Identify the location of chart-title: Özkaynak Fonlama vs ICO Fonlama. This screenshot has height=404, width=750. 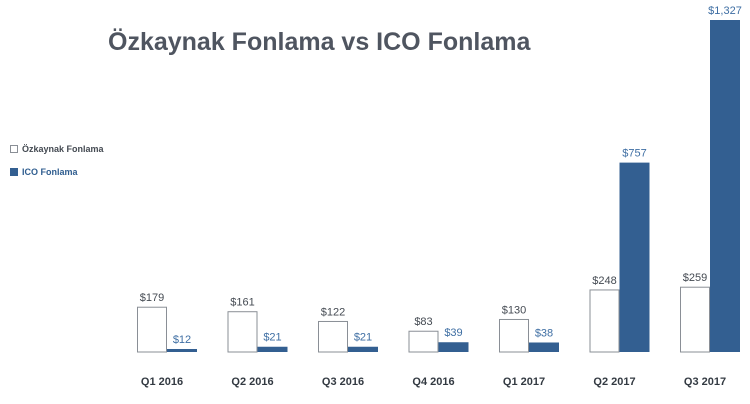
(319, 42).